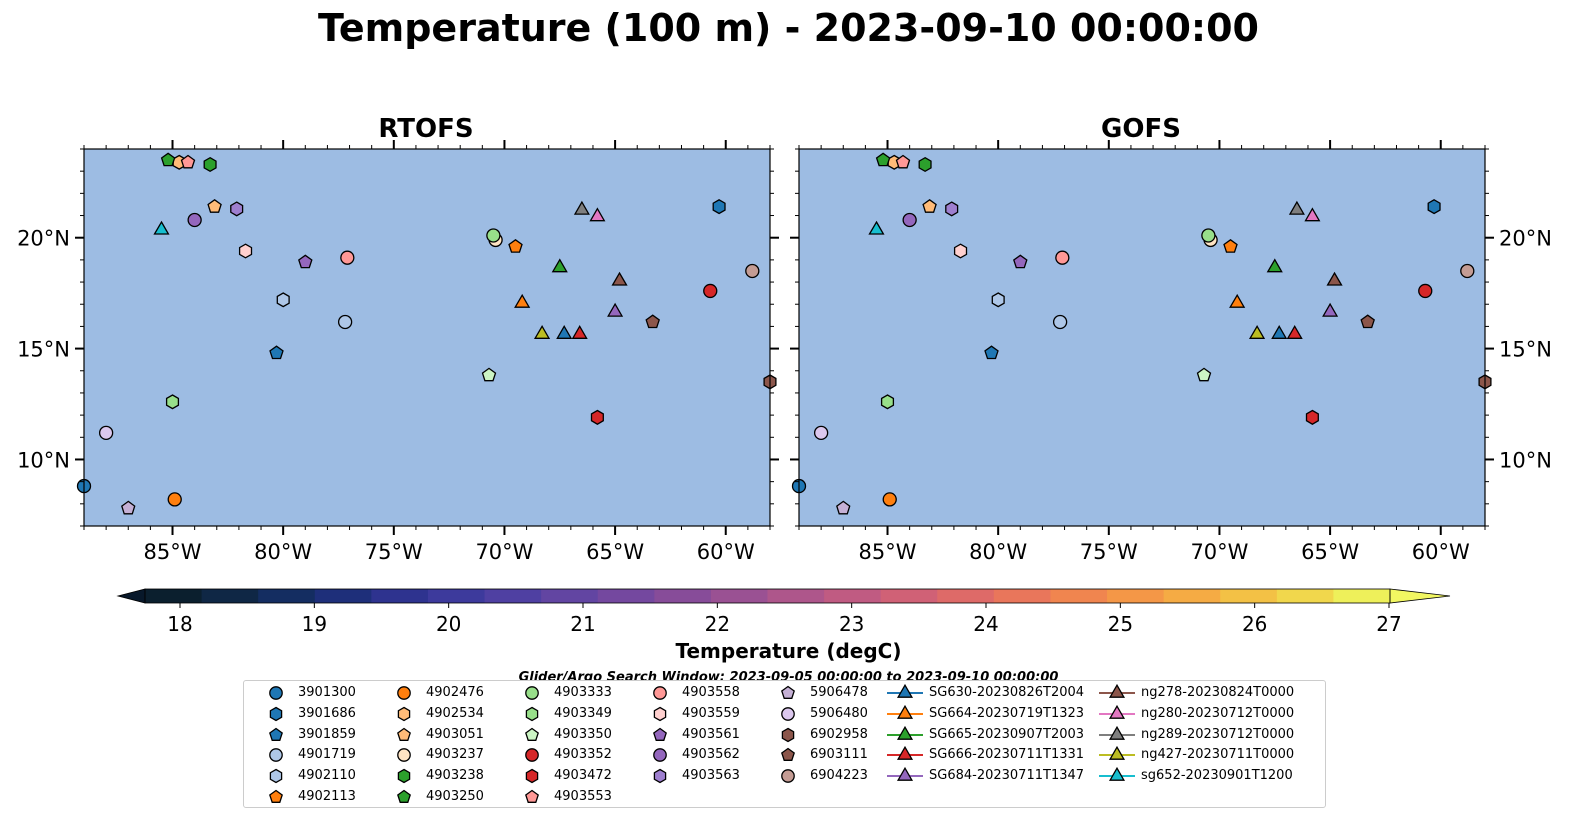 This screenshot has width=1577, height=827. What do you see at coordinates (1218, 734) in the screenshot?
I see `legend-label: ng289-20230712T0000` at bounding box center [1218, 734].